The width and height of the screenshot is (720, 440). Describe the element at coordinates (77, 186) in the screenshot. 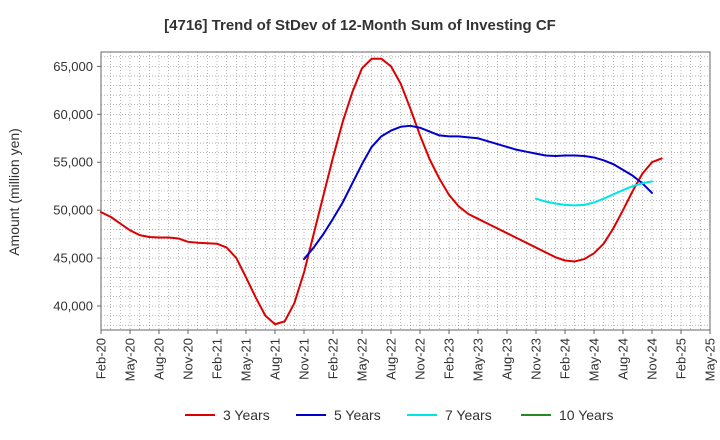

I see `y-axis-ticks: 40,000 45,000 50,000 55,000 60,000 65,000` at that location.